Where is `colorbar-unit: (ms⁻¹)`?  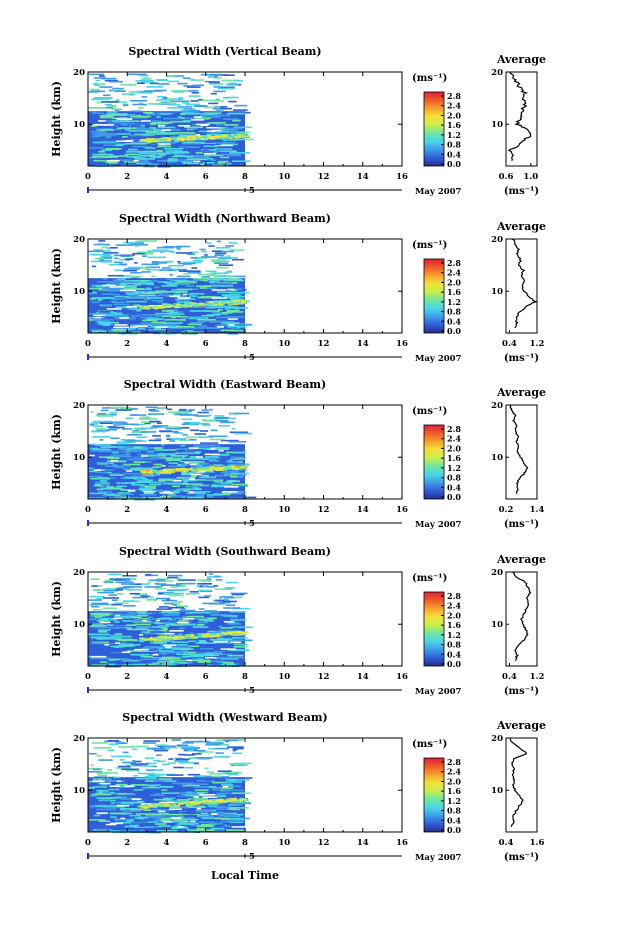
colorbar-unit: (ms⁻¹) is located at coordinates (429, 578).